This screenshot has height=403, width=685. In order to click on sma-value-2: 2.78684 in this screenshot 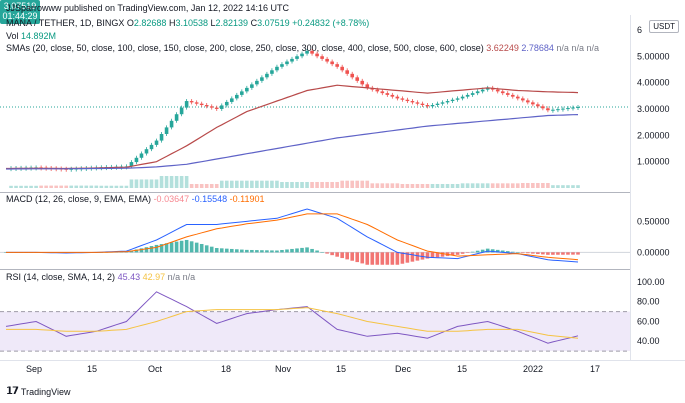, I will do `click(537, 48)`.